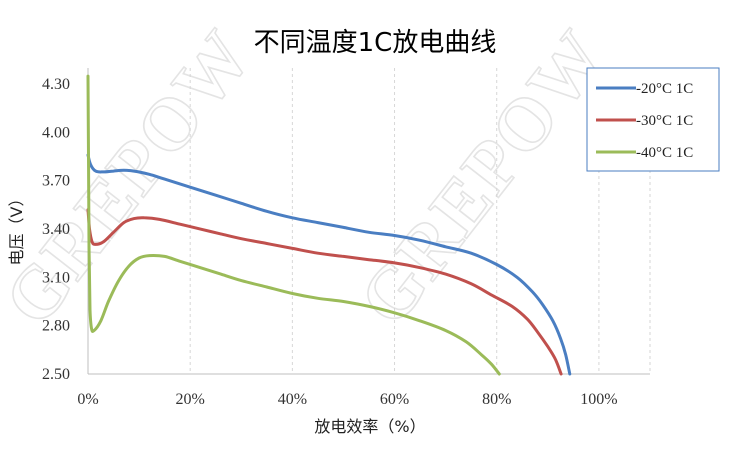 This screenshot has height=450, width=750. What do you see at coordinates (56, 84) in the screenshot?
I see `y-tick-label: 4.30` at bounding box center [56, 84].